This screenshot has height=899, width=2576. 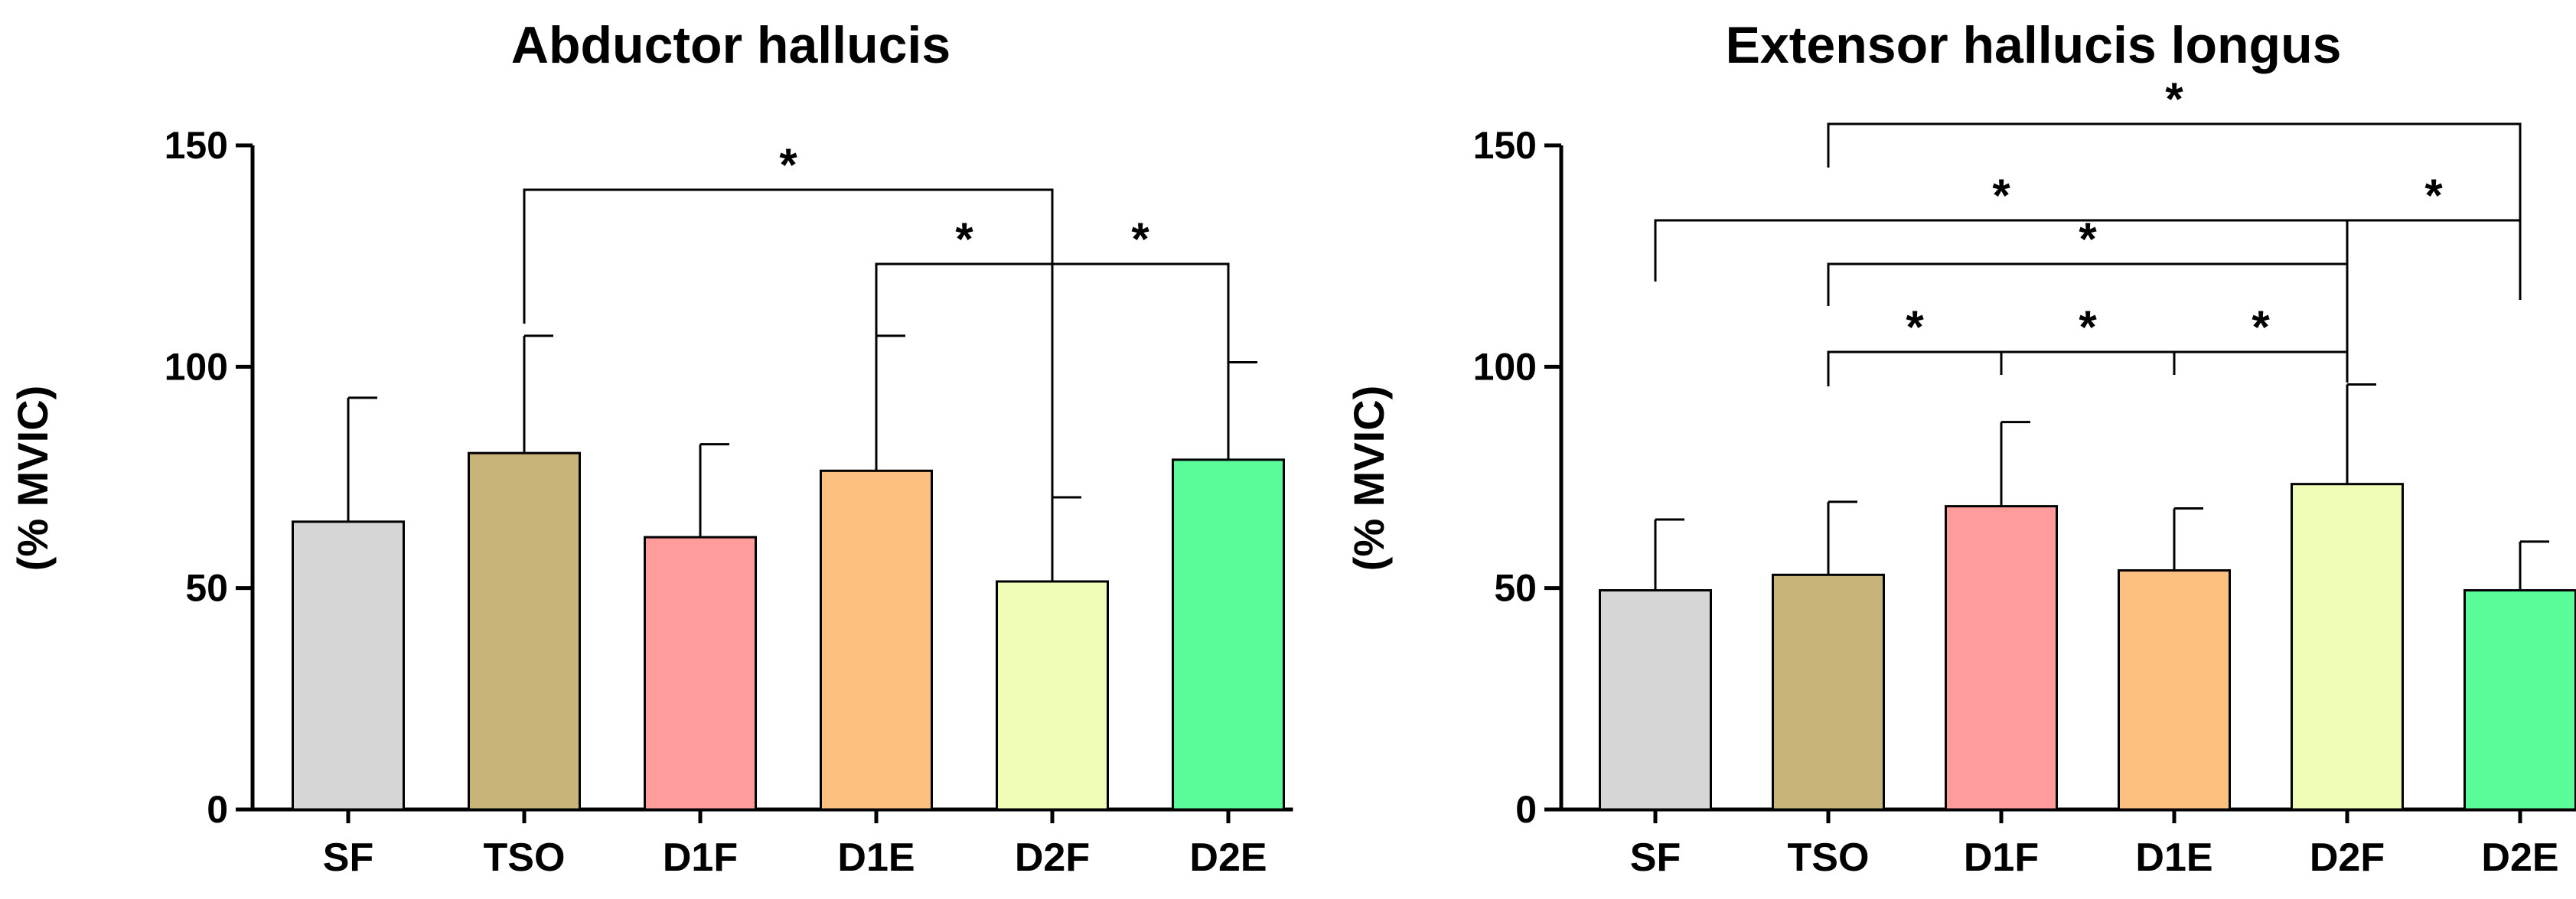 I want to click on chart-title: Extensor hallucis longus, so click(x=2034, y=45).